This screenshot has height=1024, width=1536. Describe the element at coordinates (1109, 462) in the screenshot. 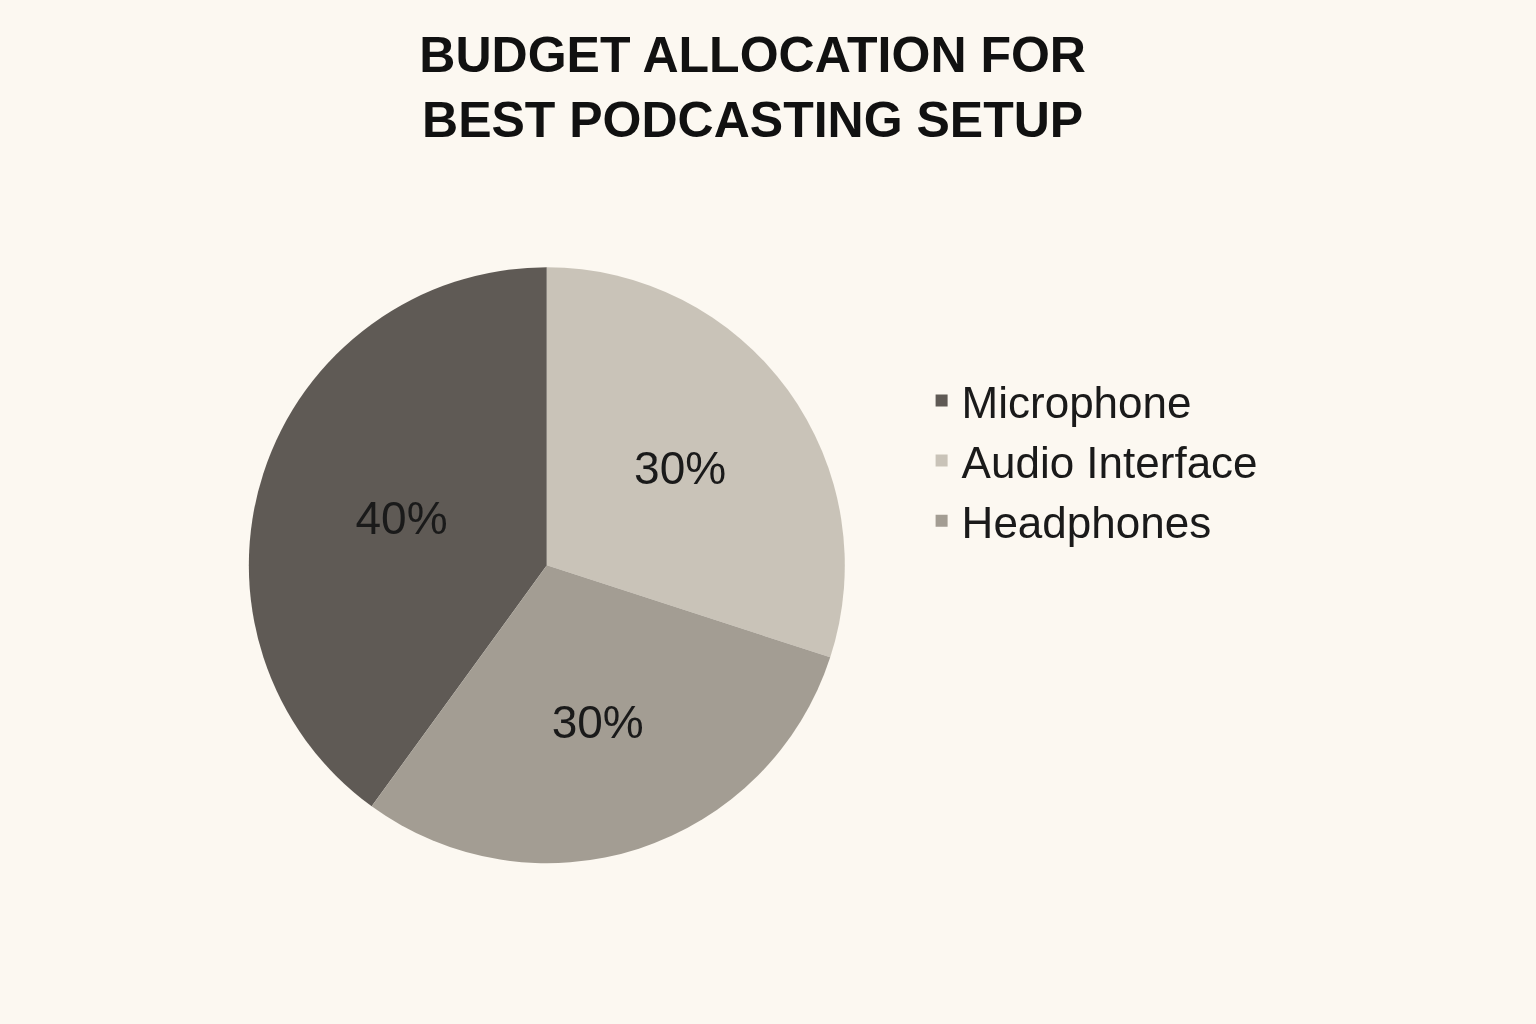

I see `legend-label: Audio Interface` at that location.